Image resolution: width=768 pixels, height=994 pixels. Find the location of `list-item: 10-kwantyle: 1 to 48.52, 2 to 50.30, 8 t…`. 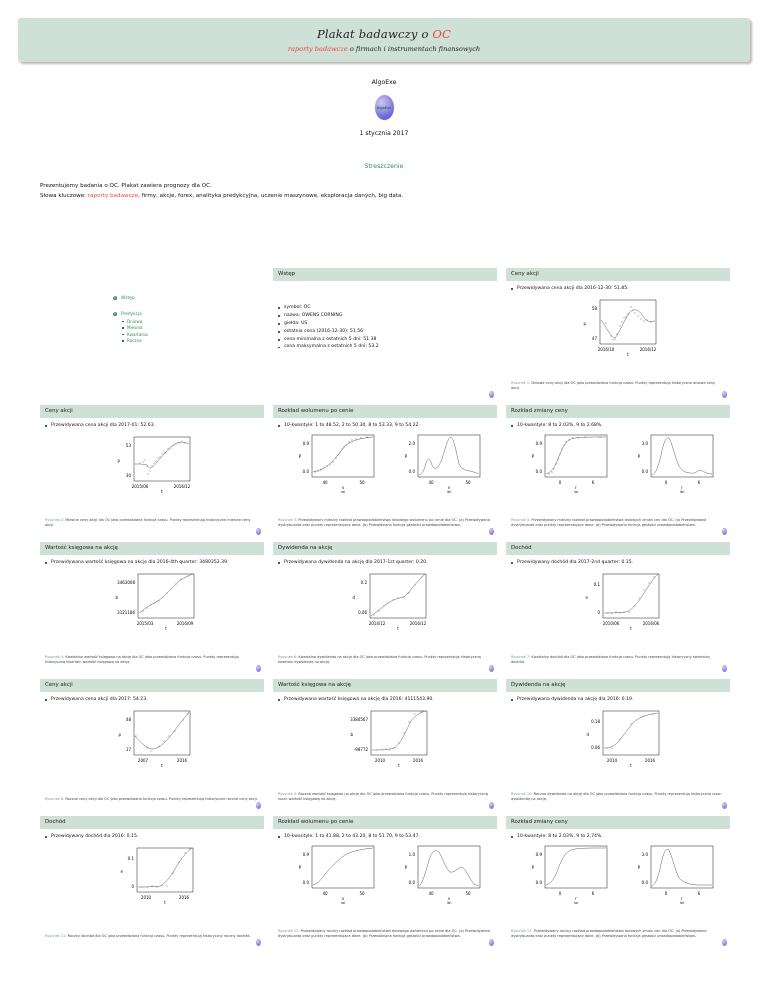

list-item: 10-kwantyle: 1 to 48.52, 2 to 50.30, 8 t… is located at coordinates (385, 426).